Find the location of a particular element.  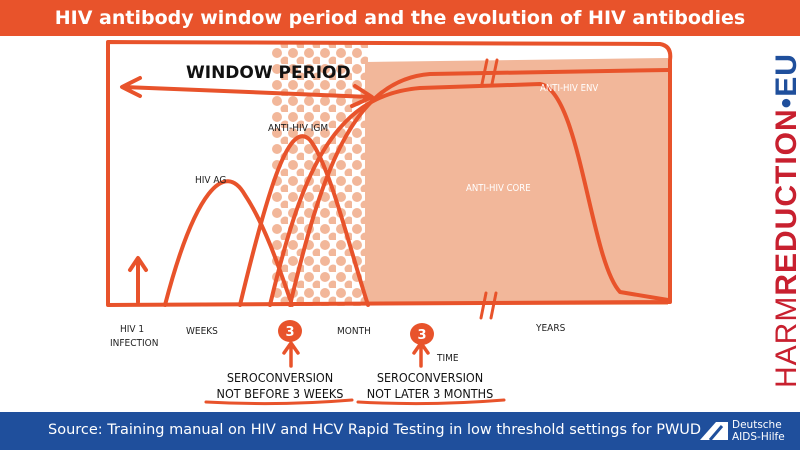

sero-weeks-line1: SEROCONVERSION is located at coordinates (280, 377).